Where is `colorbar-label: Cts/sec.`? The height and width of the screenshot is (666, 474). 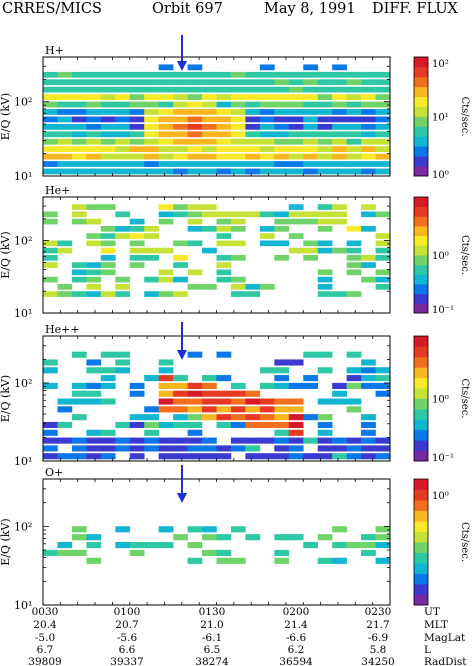 colorbar-label: Cts/sec. is located at coordinates (464, 399).